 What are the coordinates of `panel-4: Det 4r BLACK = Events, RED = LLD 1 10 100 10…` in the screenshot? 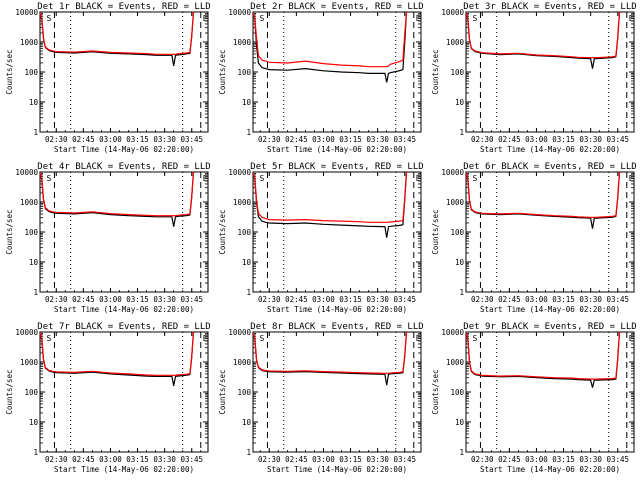 It's located at (108, 238).